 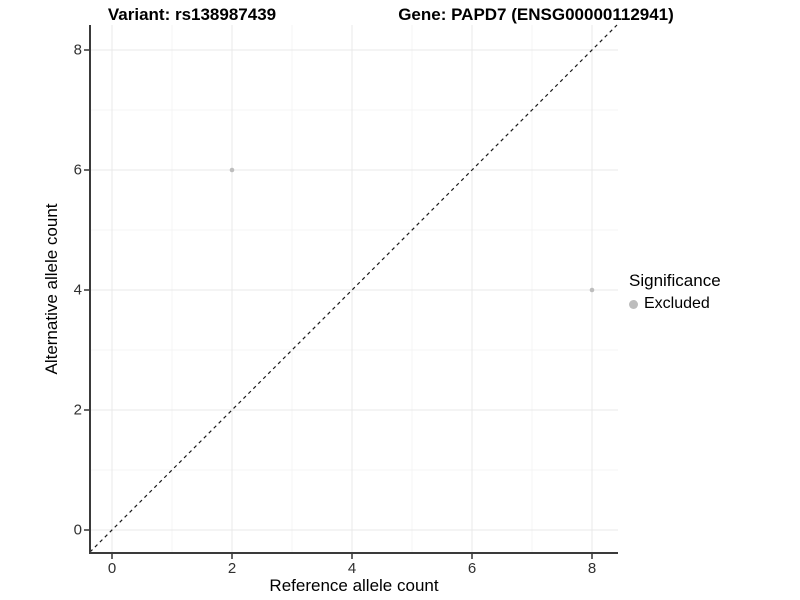 I want to click on y-tick-label-6: 6, so click(x=77, y=170).